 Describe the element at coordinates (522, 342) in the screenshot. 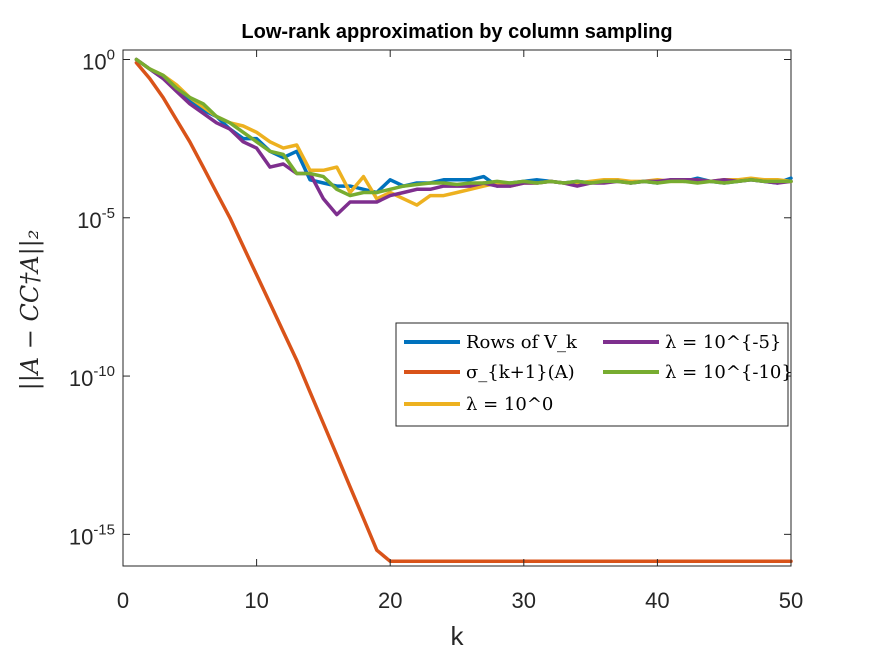

I see `legend-label-0: Rows of V_k` at that location.